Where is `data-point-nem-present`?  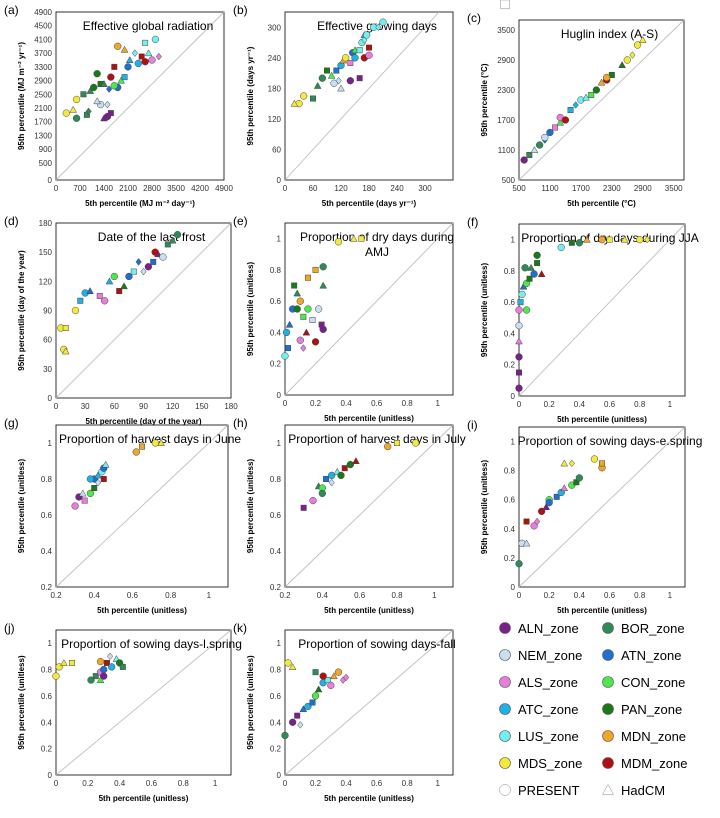 data-point-nem-present is located at coordinates (545, 137).